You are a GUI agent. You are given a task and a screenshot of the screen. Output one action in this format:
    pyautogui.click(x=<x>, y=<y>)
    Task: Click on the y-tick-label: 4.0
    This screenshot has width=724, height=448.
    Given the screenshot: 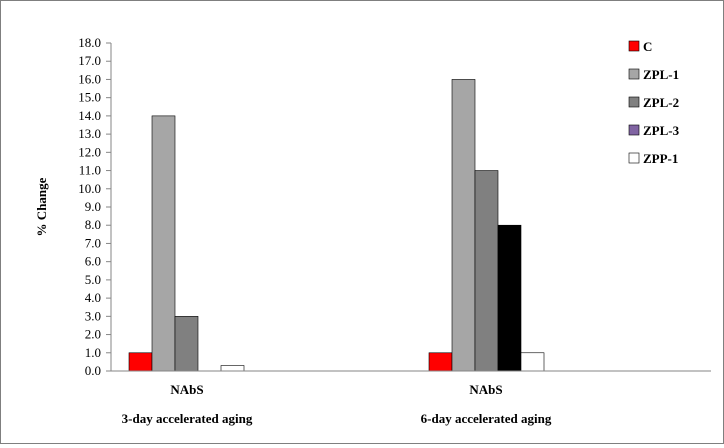 What is the action you would take?
    pyautogui.click(x=93, y=297)
    